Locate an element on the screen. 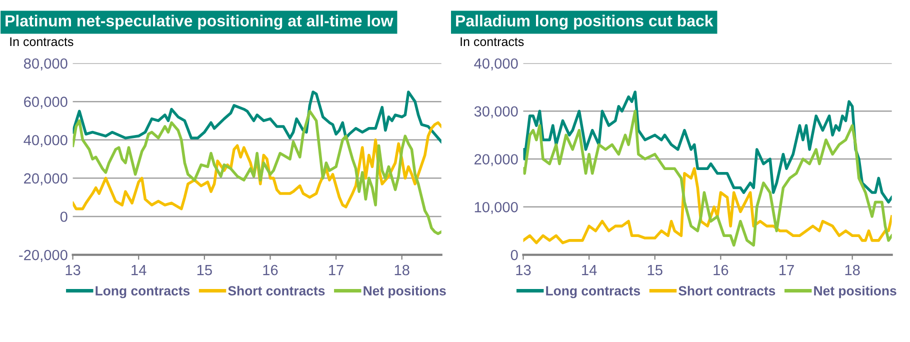 The image size is (910, 342). y-tick-label: 60,000 is located at coordinates (46, 102).